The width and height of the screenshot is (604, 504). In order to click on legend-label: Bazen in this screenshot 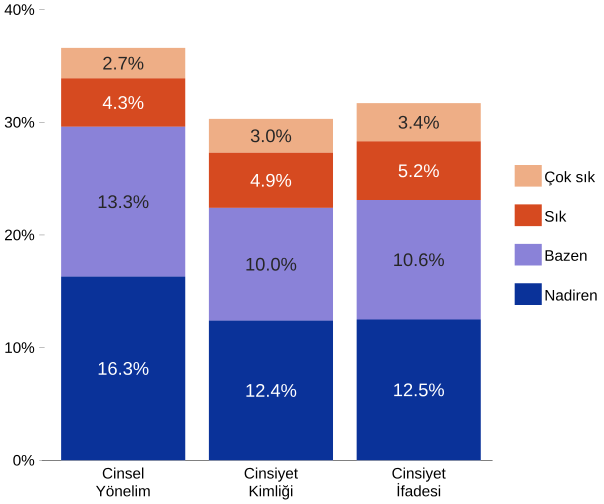, I will do `click(566, 256)`.